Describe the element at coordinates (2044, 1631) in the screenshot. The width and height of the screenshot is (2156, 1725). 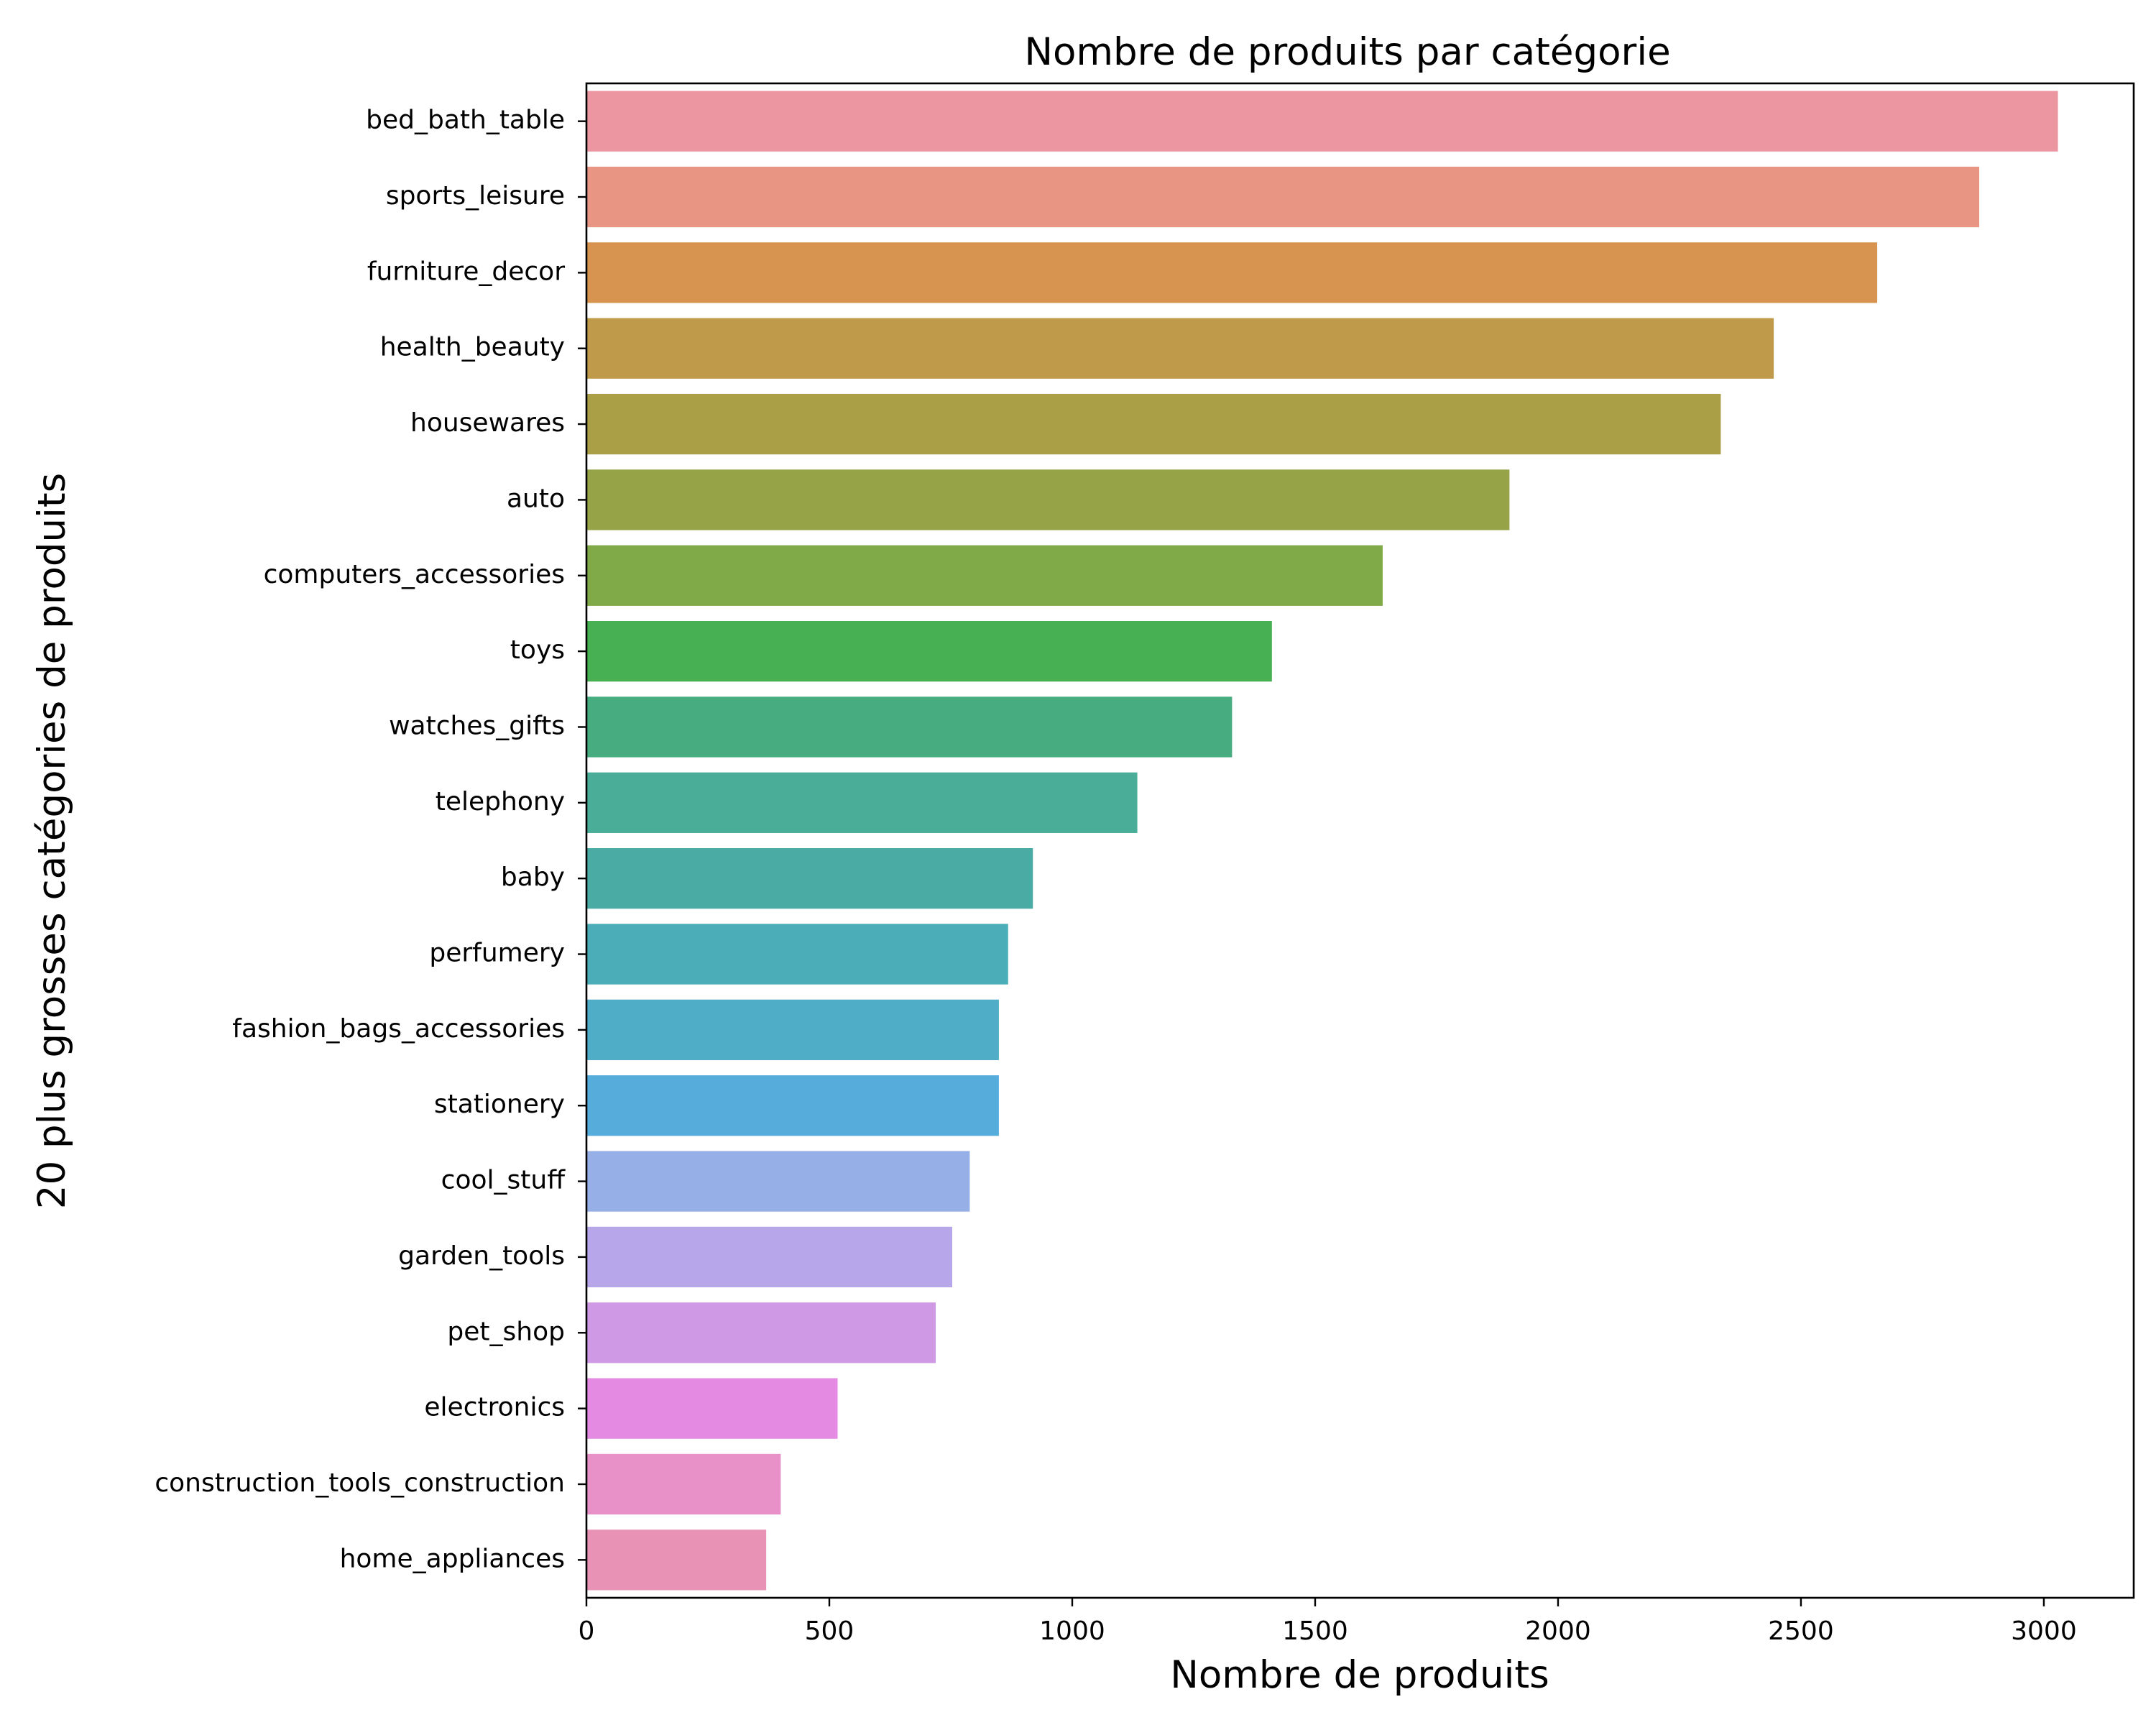
I see `x-tick-label: 3000` at that location.